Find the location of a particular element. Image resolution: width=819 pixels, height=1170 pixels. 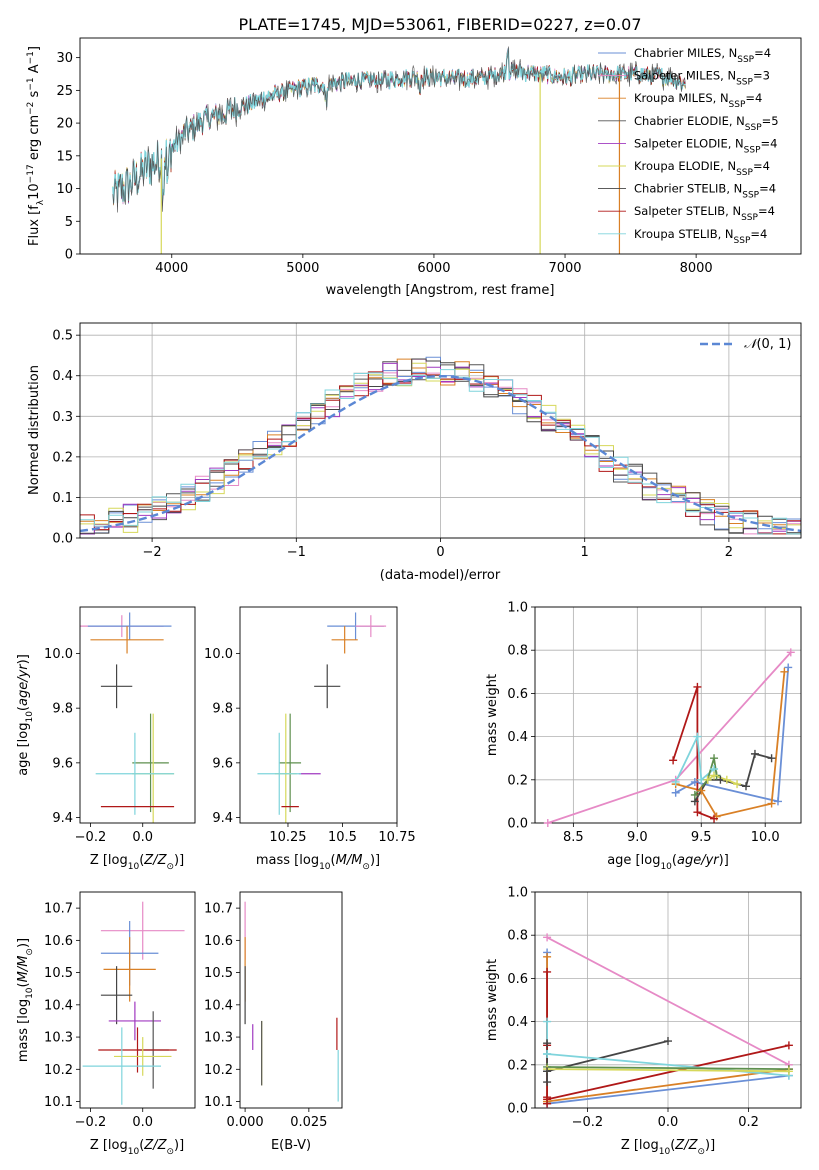

y-tick-label: 30 is located at coordinates (64, 58).